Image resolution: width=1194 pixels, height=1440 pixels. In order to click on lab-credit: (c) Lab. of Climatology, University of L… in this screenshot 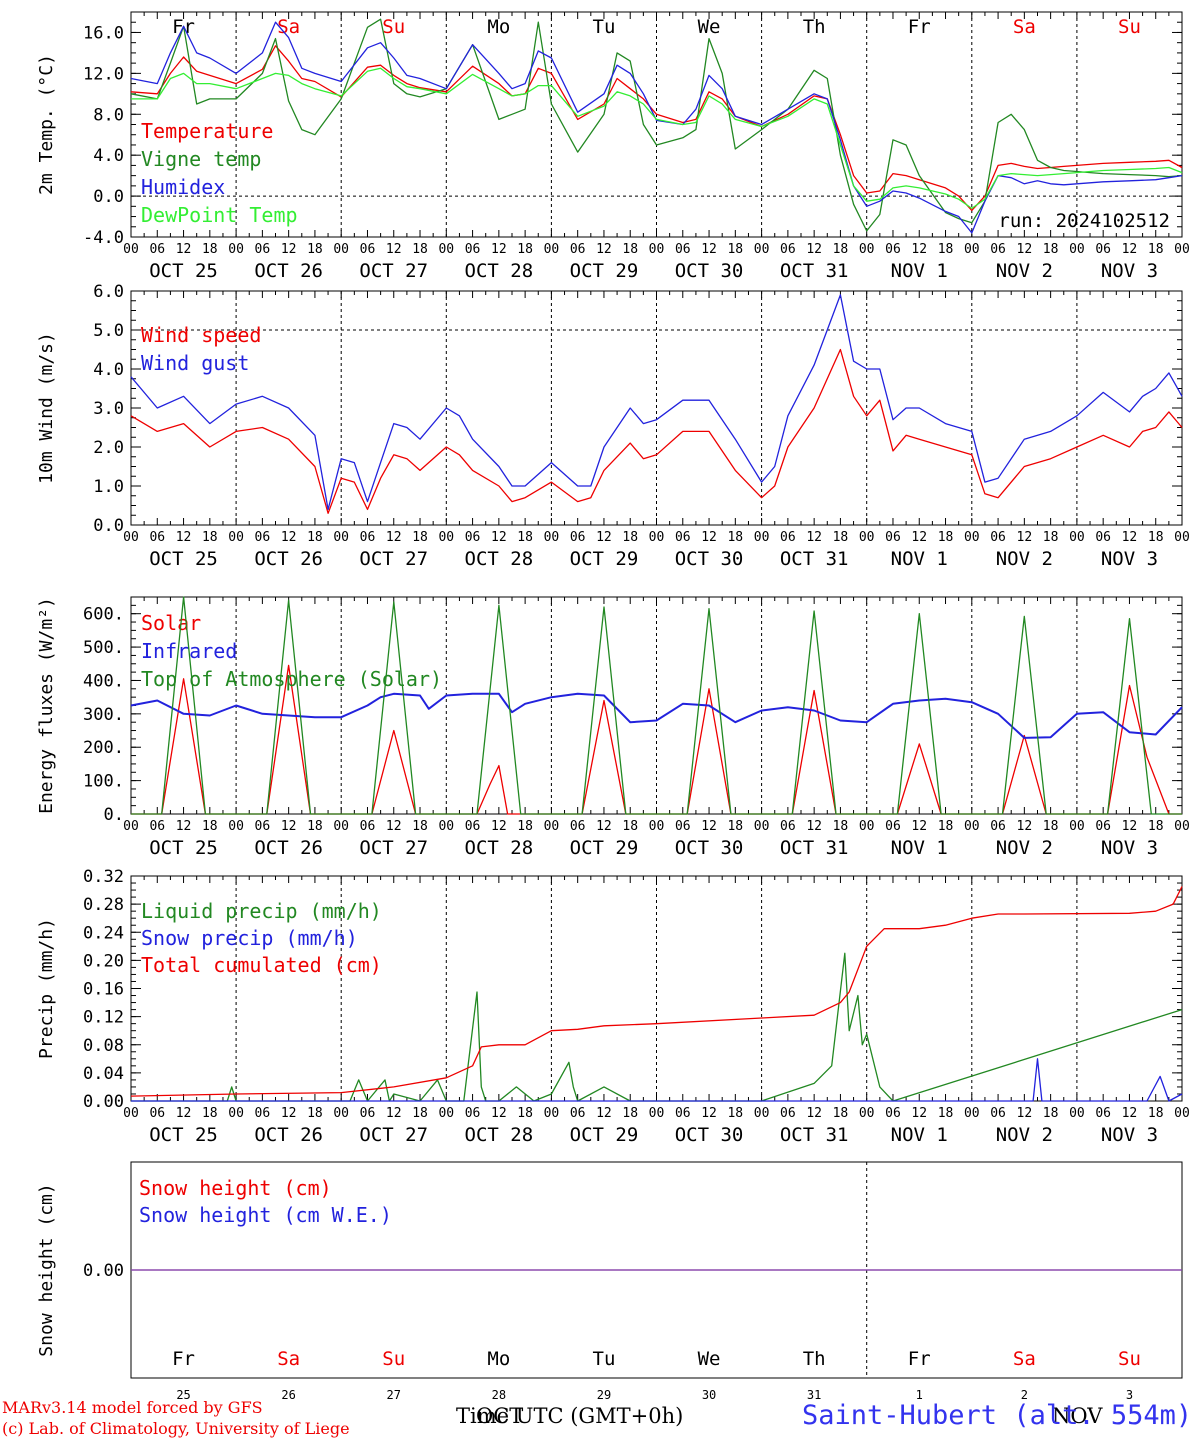, I will do `click(176, 1428)`.